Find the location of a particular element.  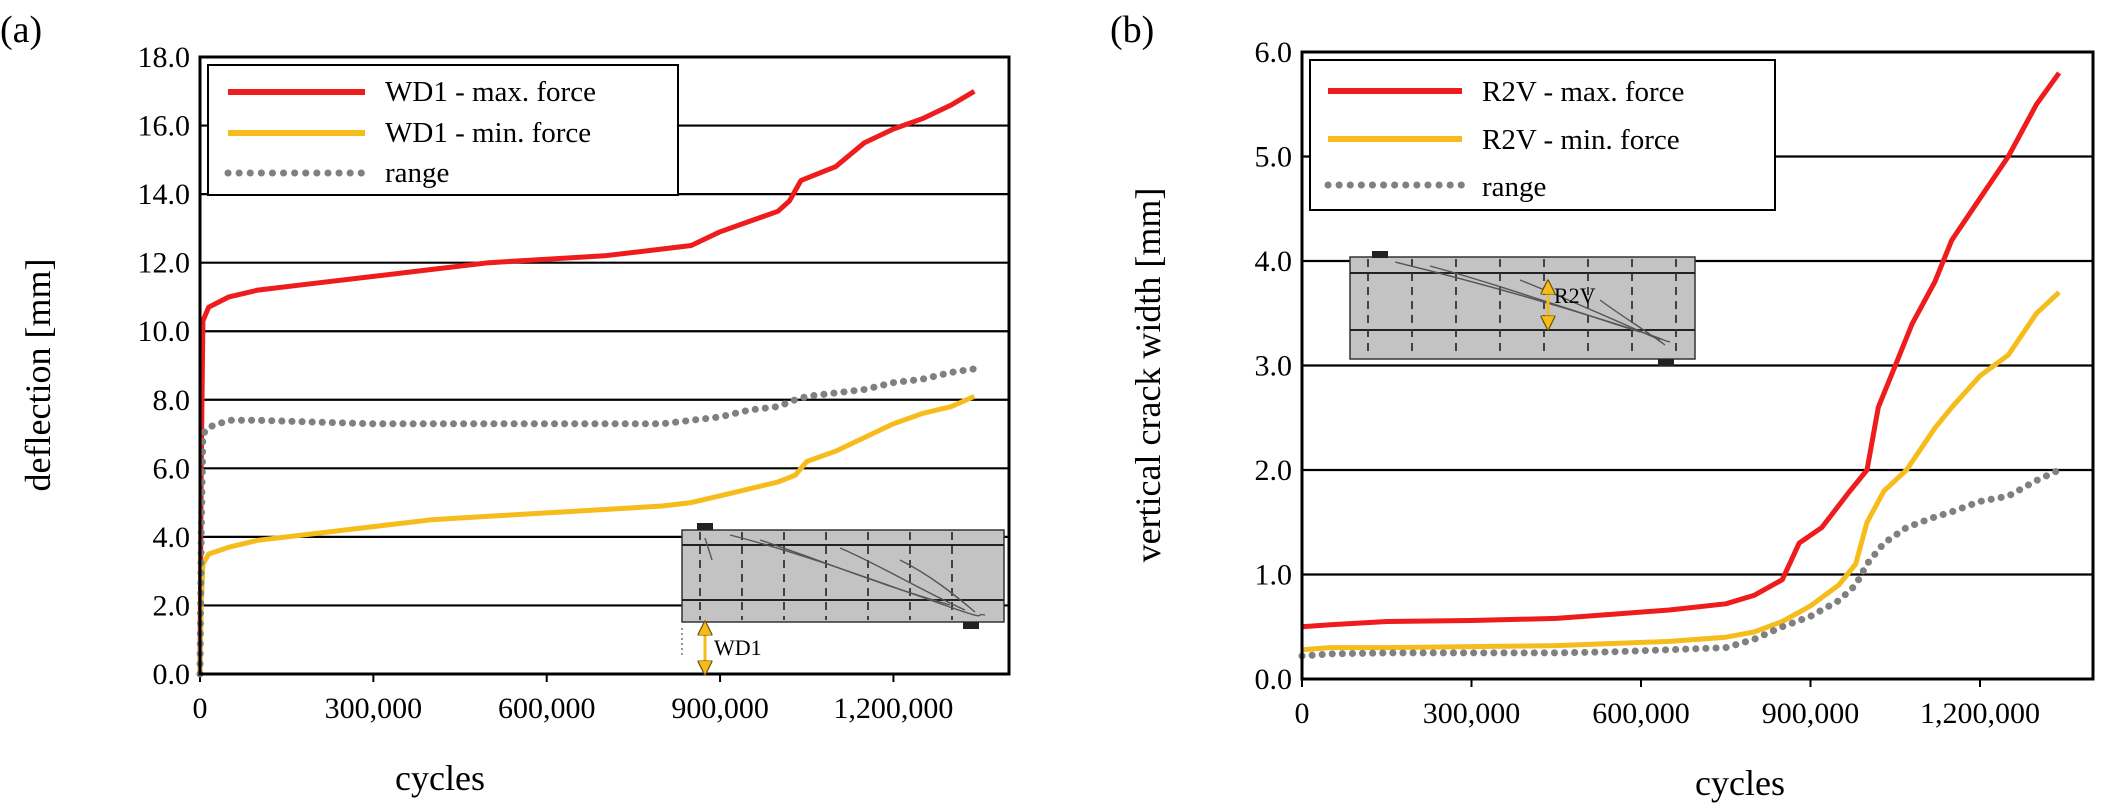

panel-a-xticks: 0 300,000 600,000 900,000 1,200,000 is located at coordinates (573, 699).